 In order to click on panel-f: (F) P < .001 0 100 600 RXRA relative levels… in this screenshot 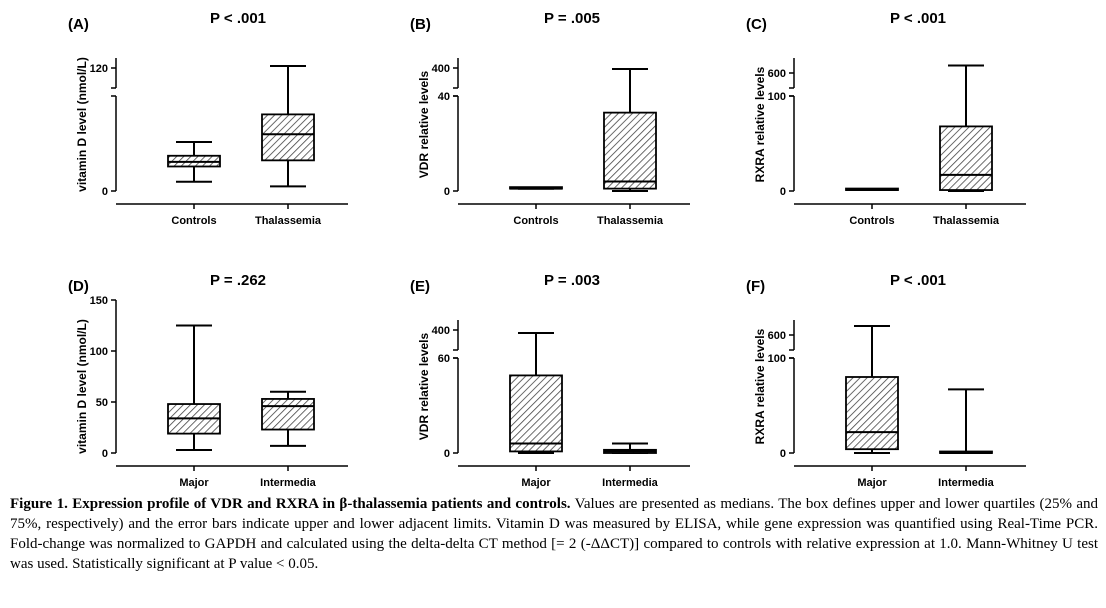, I will do `click(917, 395)`.